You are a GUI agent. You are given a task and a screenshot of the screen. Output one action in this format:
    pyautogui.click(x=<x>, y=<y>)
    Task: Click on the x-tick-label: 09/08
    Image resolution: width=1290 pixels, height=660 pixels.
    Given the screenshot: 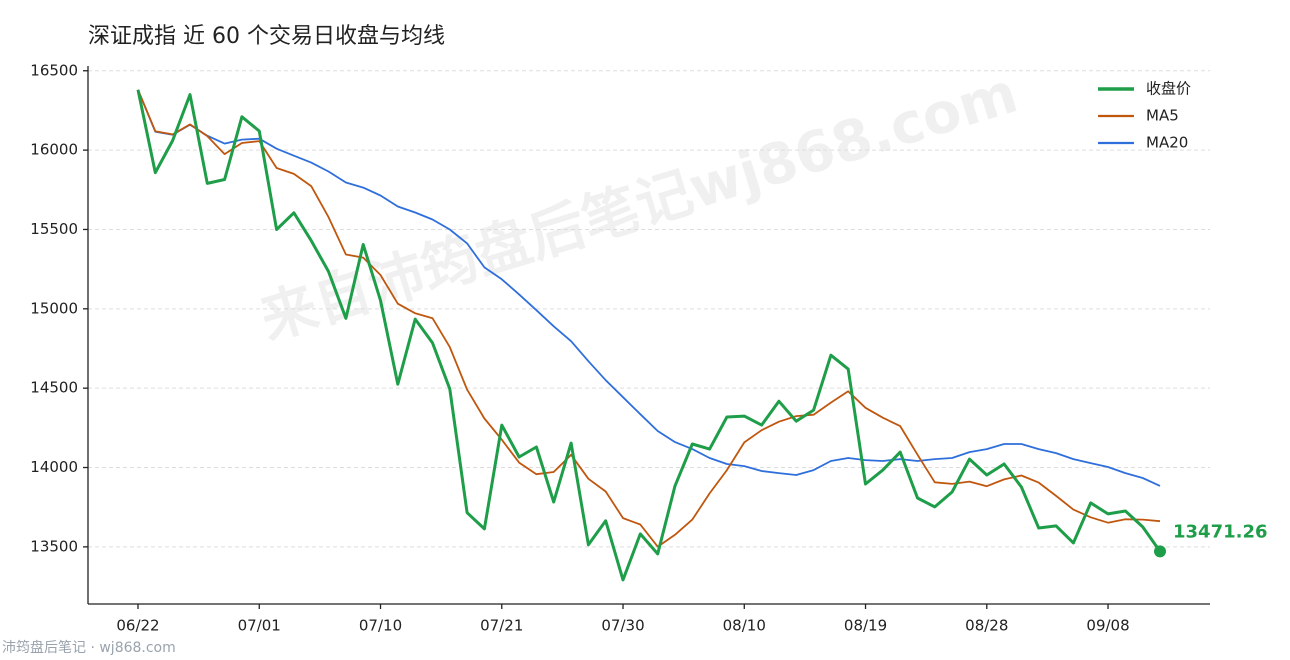 What is the action you would take?
    pyautogui.click(x=1107, y=626)
    